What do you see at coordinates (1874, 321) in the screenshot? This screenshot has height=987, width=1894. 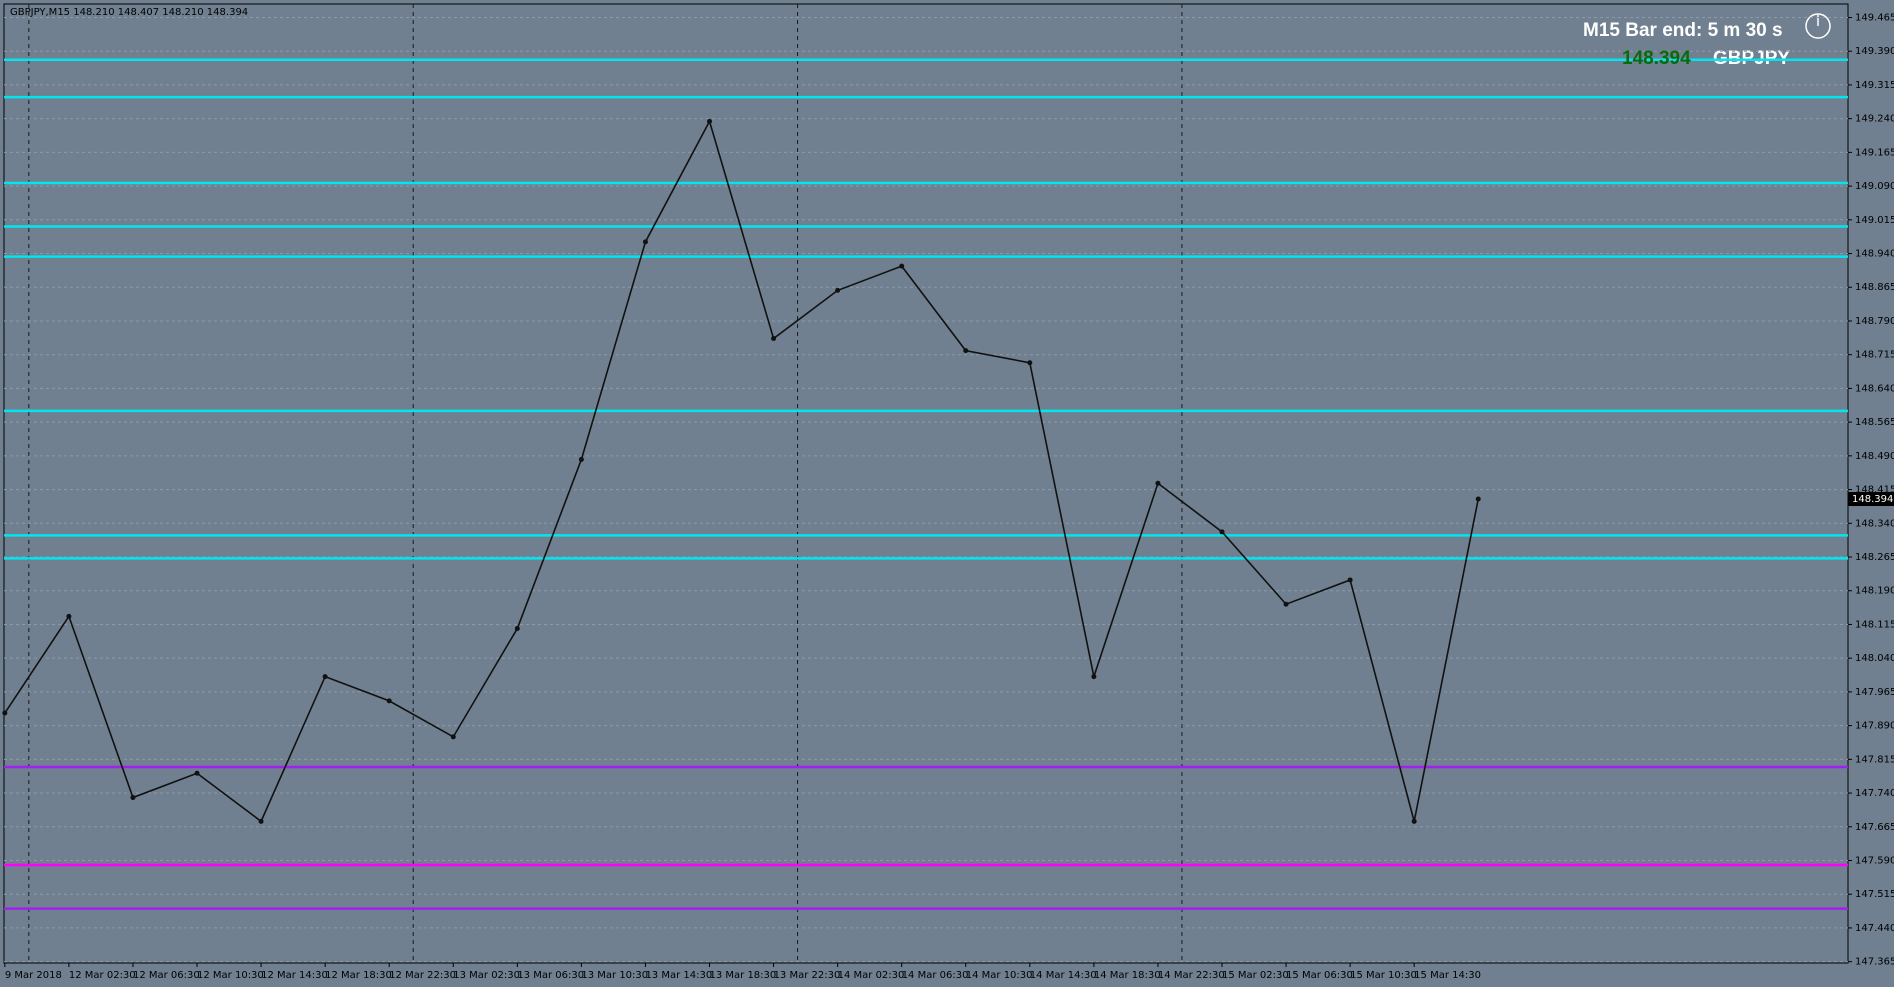 I see `y-tick-label: 148.790` at bounding box center [1874, 321].